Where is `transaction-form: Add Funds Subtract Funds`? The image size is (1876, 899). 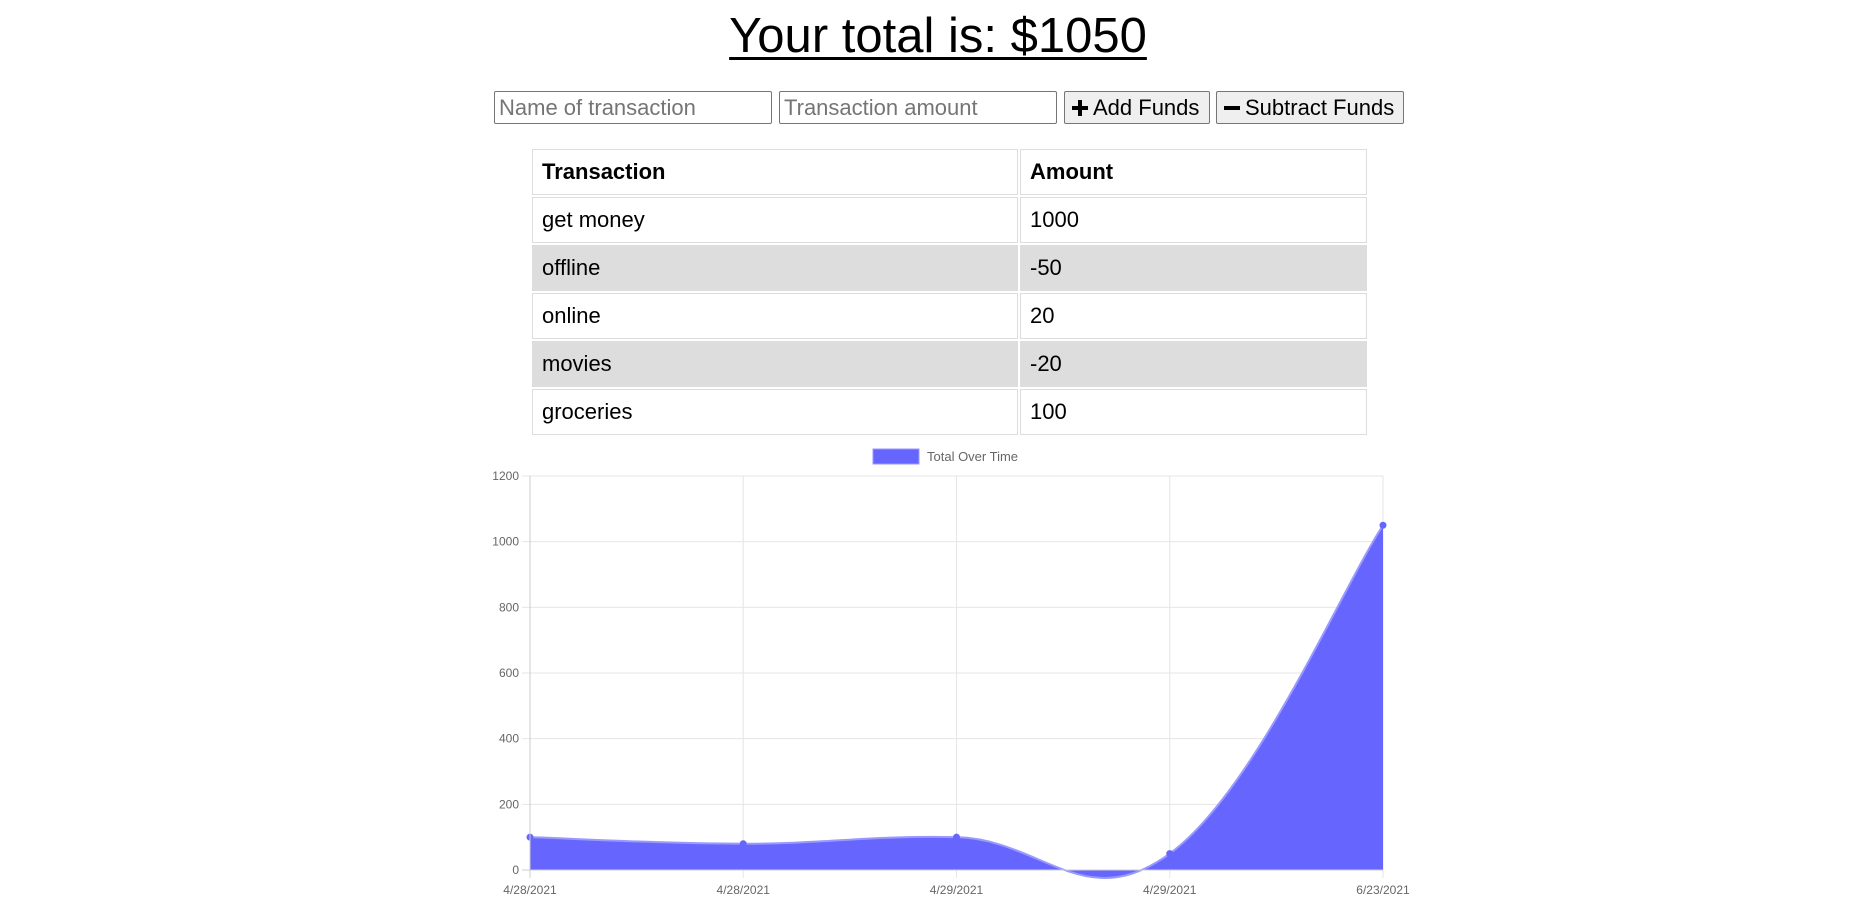 transaction-form: Add Funds Subtract Funds is located at coordinates (952, 107).